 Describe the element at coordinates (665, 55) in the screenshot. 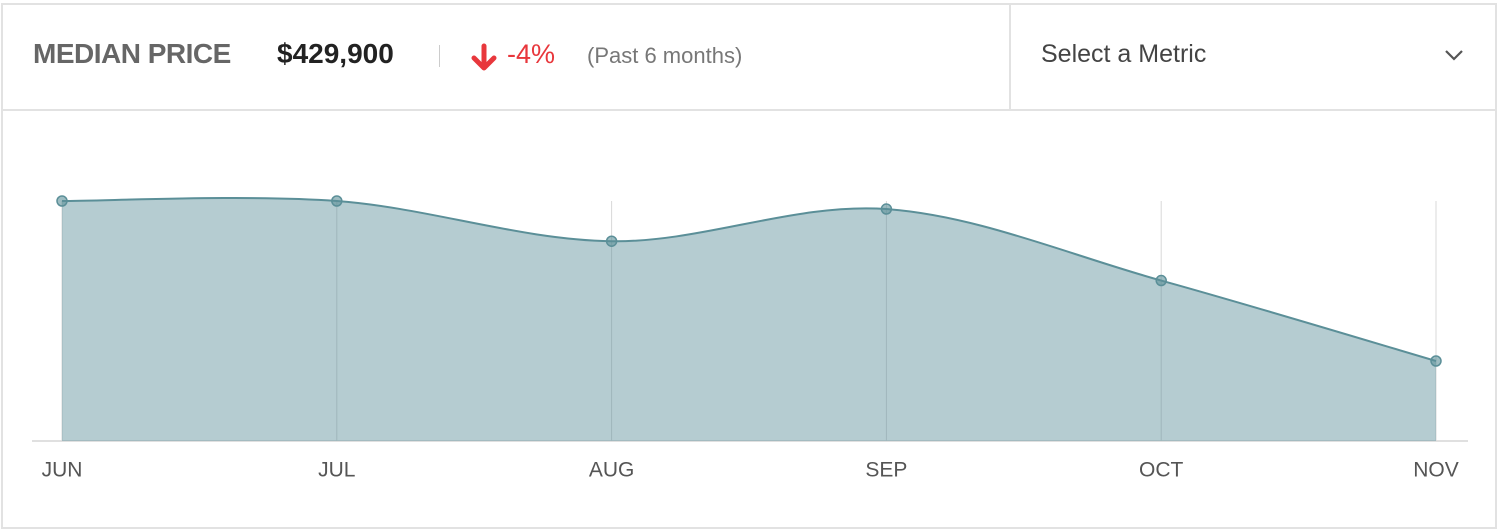

I see `period: (Past 6 months)` at that location.